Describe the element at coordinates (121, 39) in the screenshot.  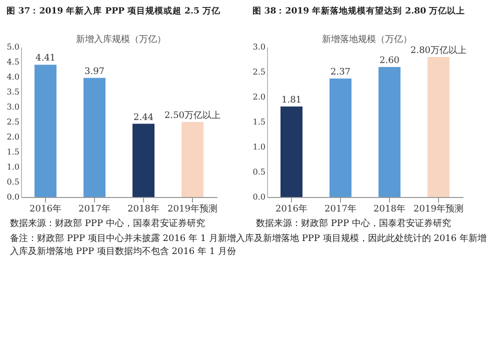
I see `chart-subtitle: 新增入库规模（万亿）` at that location.